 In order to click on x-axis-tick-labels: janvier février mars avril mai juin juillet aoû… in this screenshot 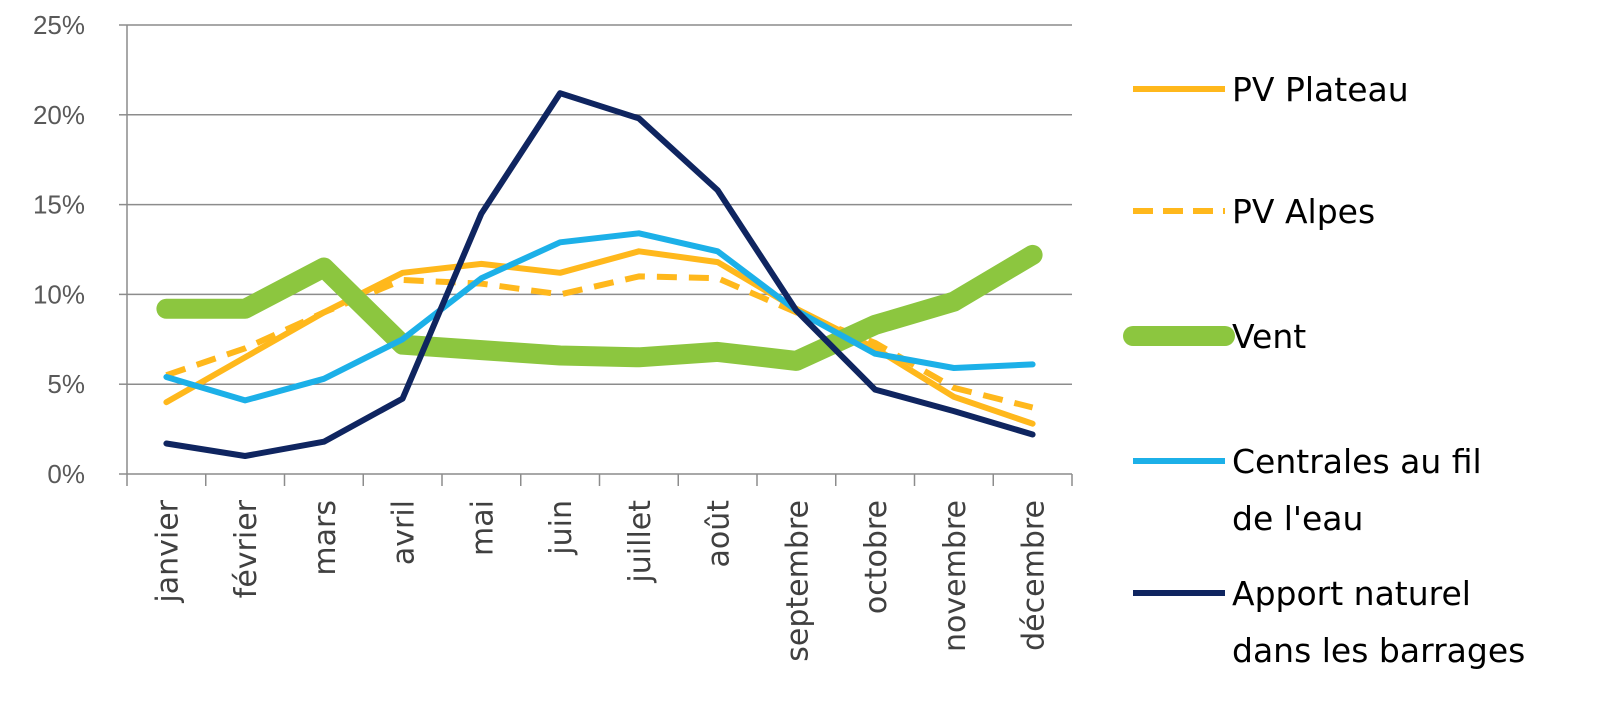, I will do `click(600, 580)`.